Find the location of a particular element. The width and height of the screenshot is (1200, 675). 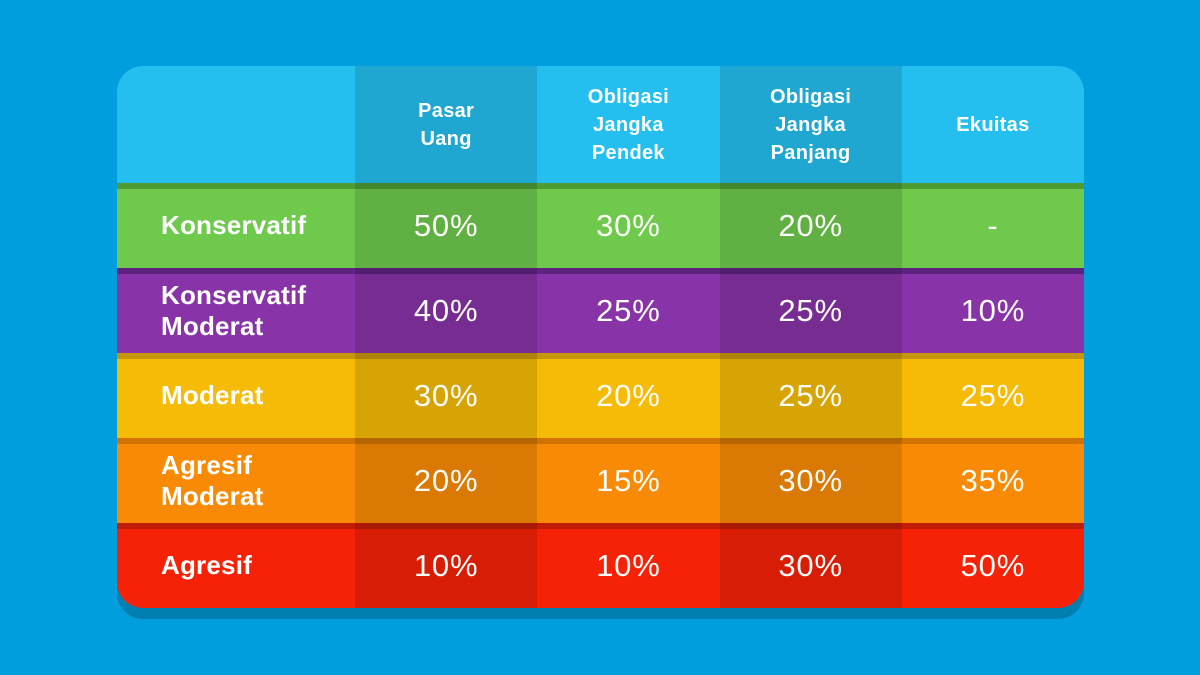

row-label: Moderat is located at coordinates (212, 395).